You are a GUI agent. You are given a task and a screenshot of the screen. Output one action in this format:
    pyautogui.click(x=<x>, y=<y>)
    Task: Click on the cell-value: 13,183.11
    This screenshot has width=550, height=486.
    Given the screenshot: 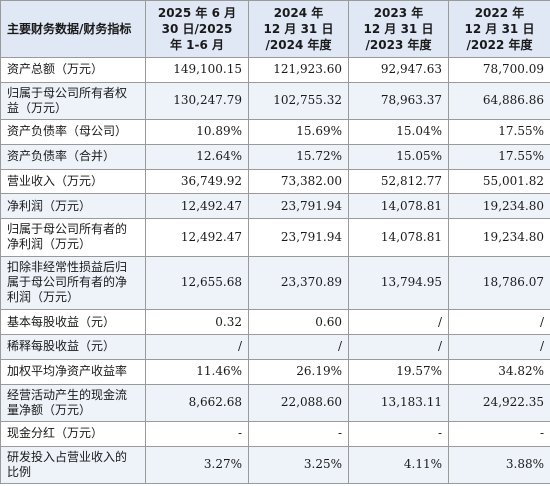 What is the action you would take?
    pyautogui.click(x=398, y=402)
    